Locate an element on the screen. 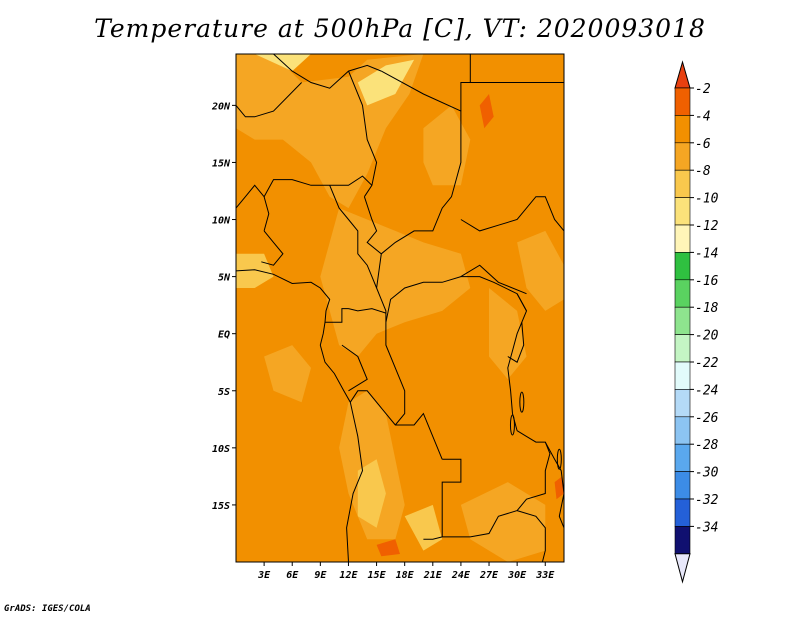 This screenshot has width=800, height=618. colorbar-label: -30 is located at coordinates (707, 473).